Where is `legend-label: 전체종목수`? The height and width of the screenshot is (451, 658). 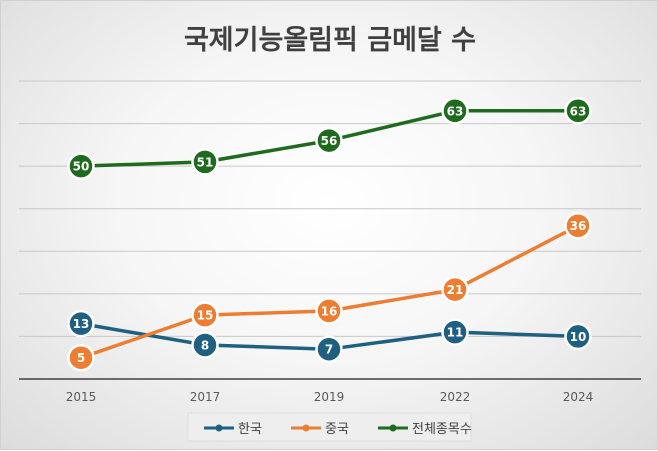 legend-label: 전체종목수 is located at coordinates (442, 429).